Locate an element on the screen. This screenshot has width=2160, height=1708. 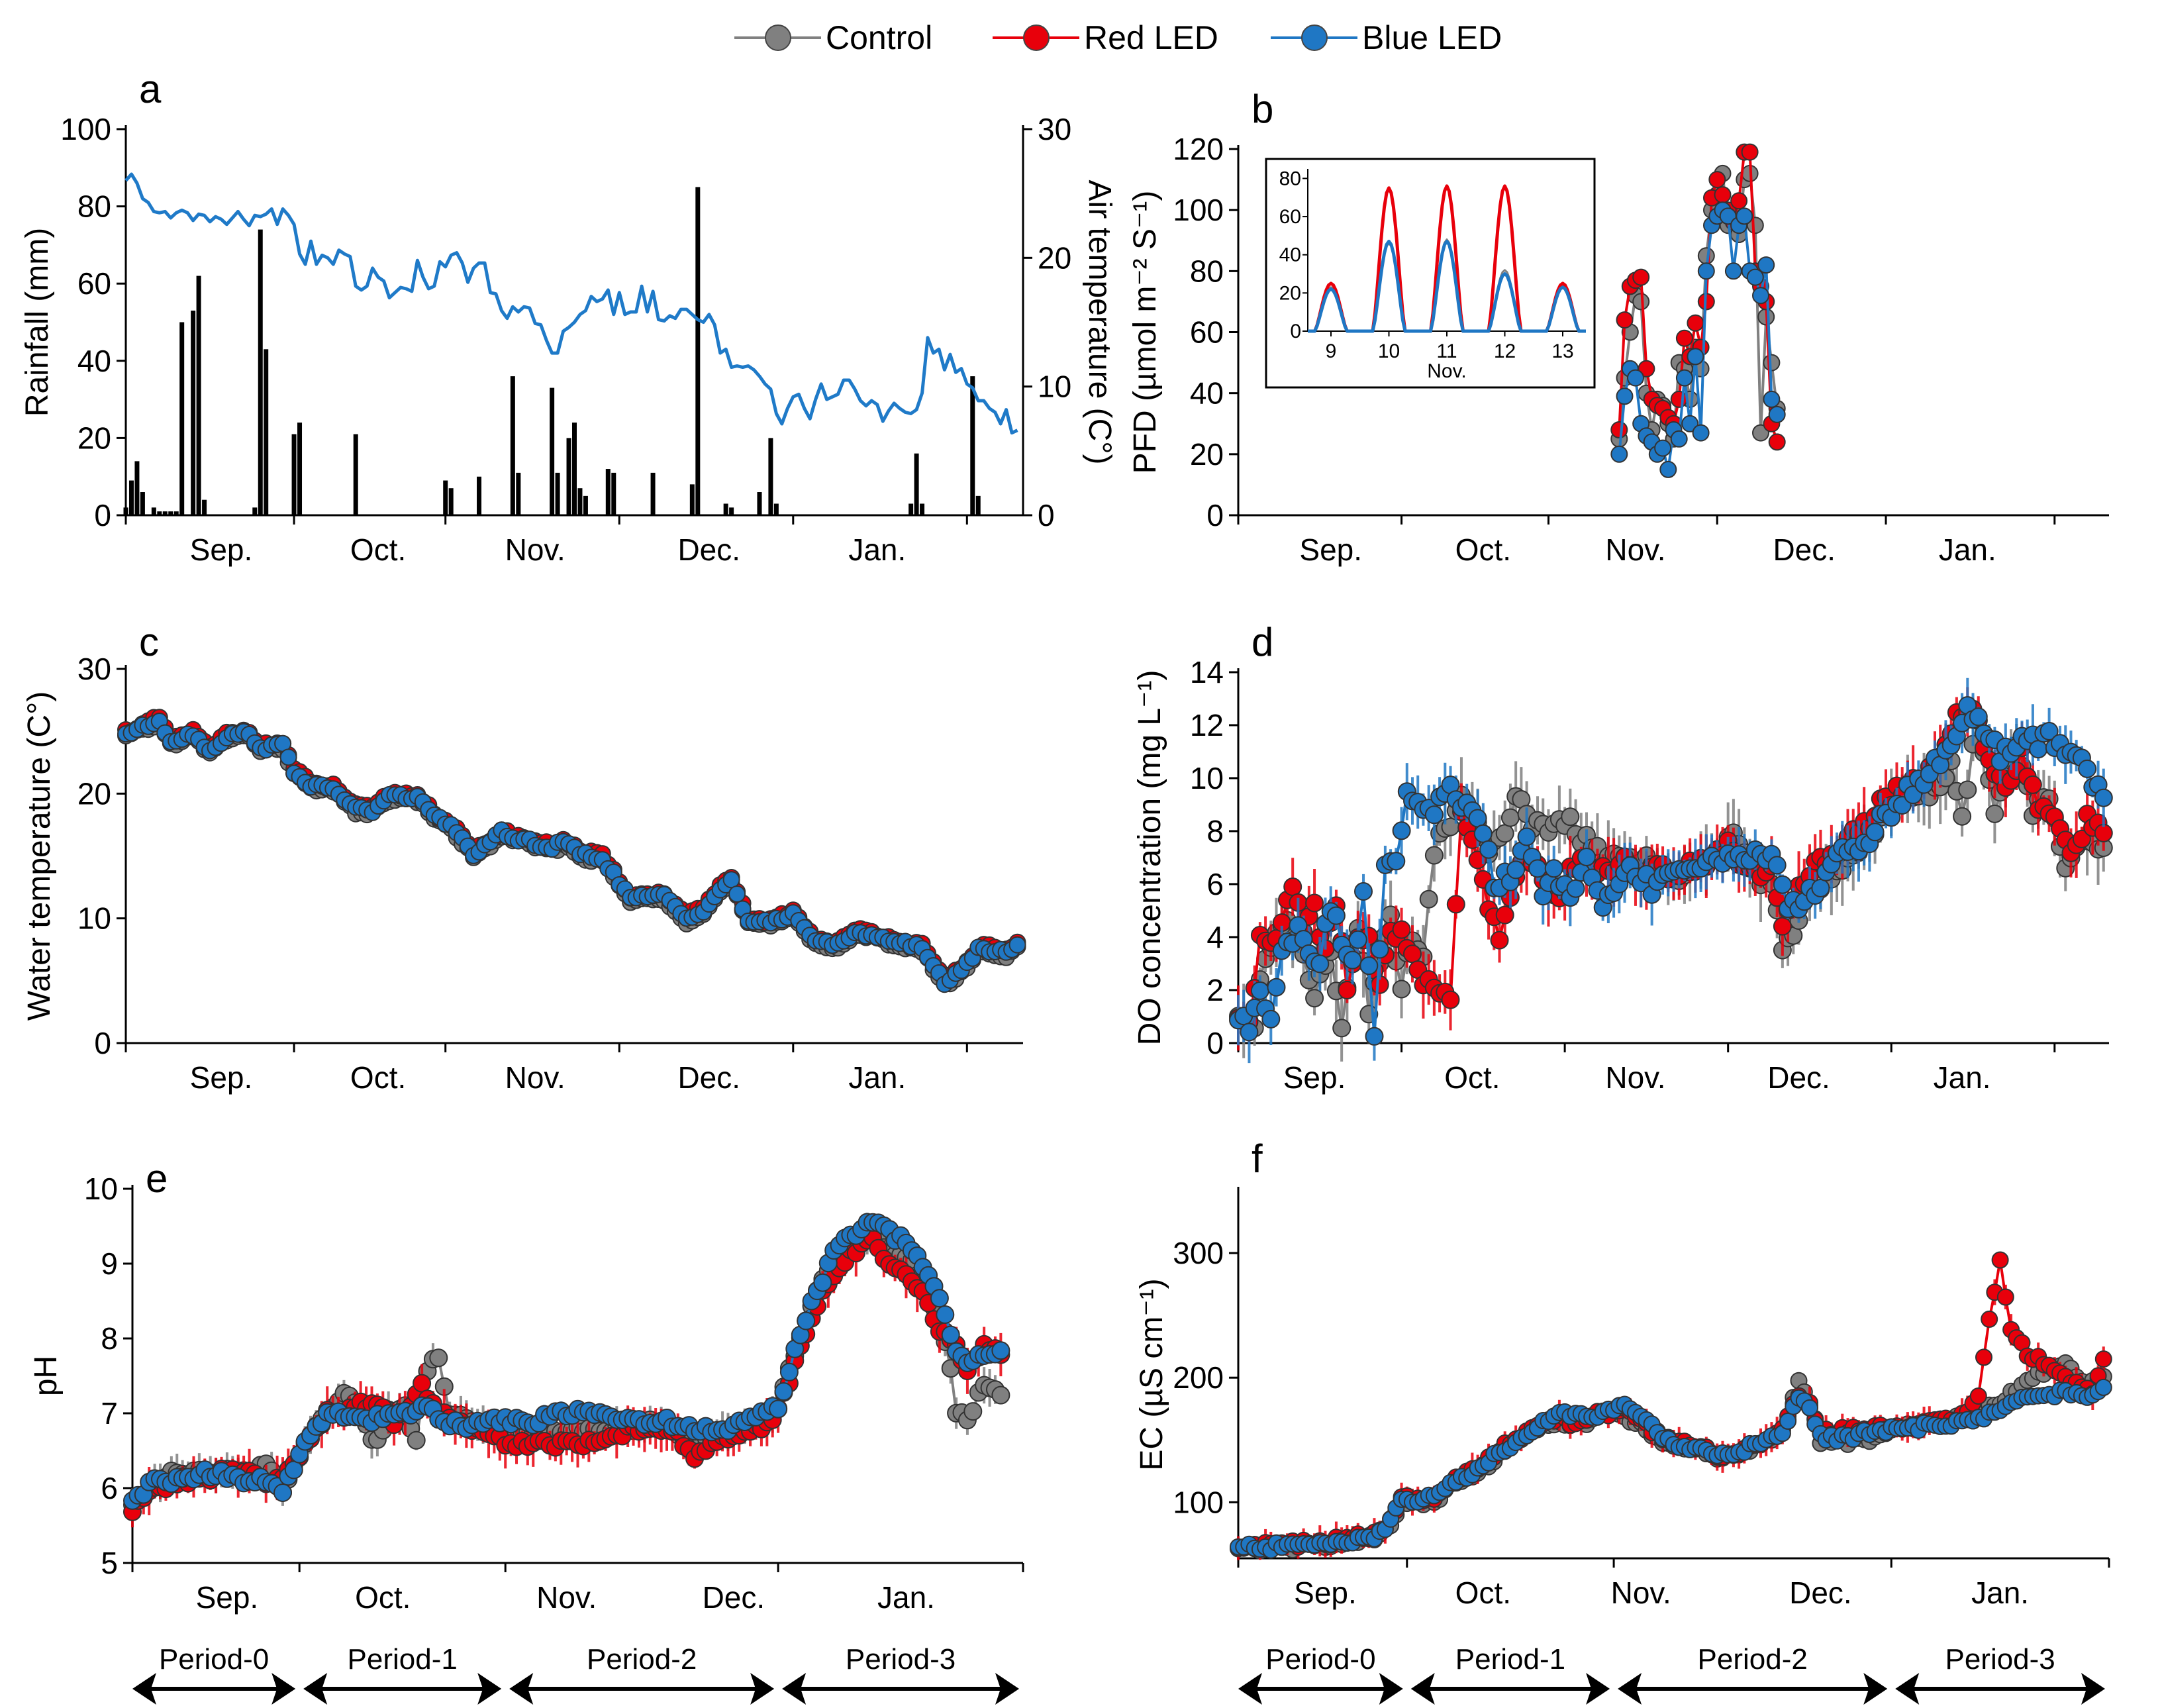
legend-marker is located at coordinates (1036, 38).